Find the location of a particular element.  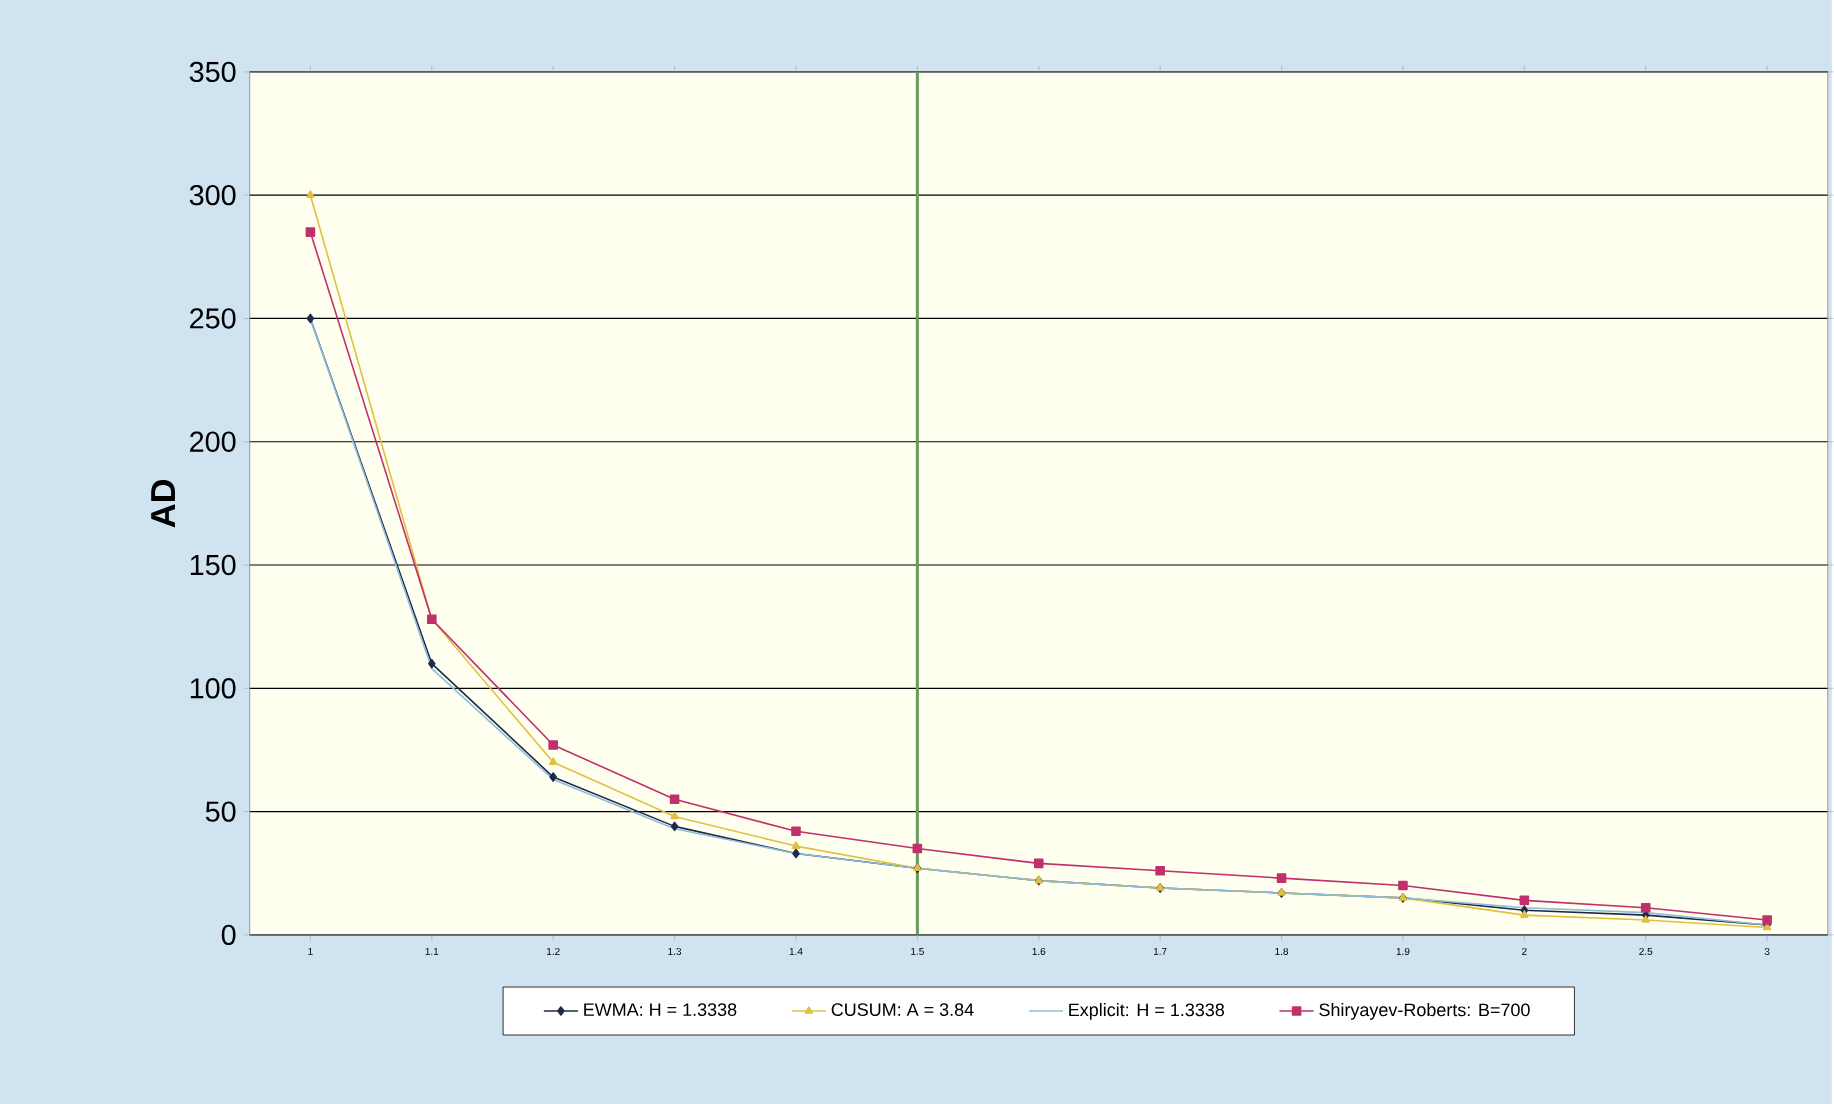

legend-label: CUSUM: A = 3.84 is located at coordinates (902, 1009).